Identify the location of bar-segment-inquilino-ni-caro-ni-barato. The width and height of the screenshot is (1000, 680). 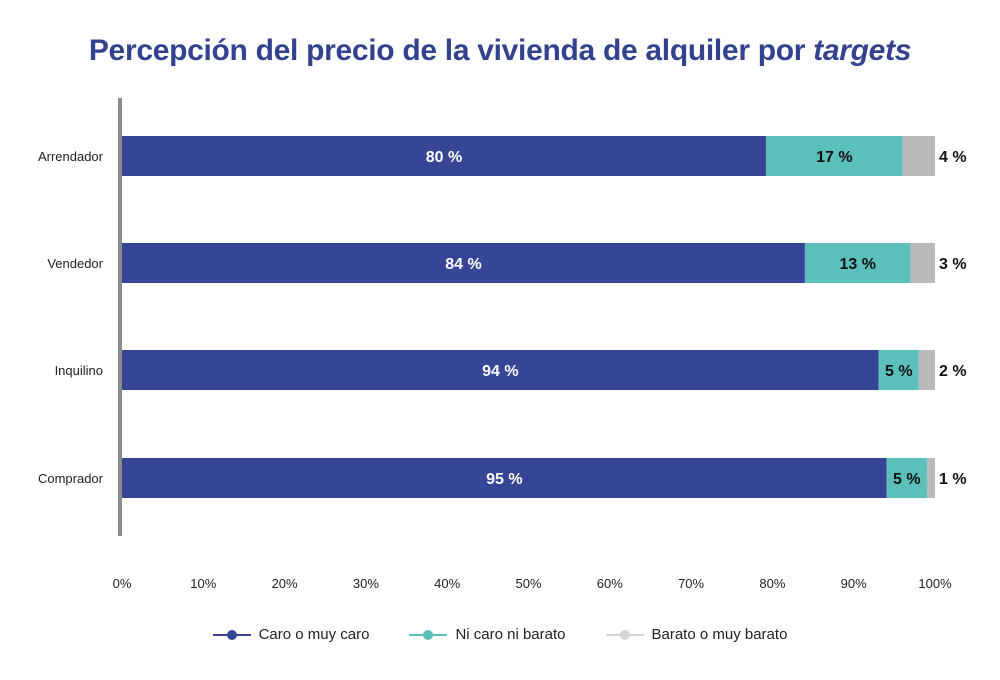
(898, 370).